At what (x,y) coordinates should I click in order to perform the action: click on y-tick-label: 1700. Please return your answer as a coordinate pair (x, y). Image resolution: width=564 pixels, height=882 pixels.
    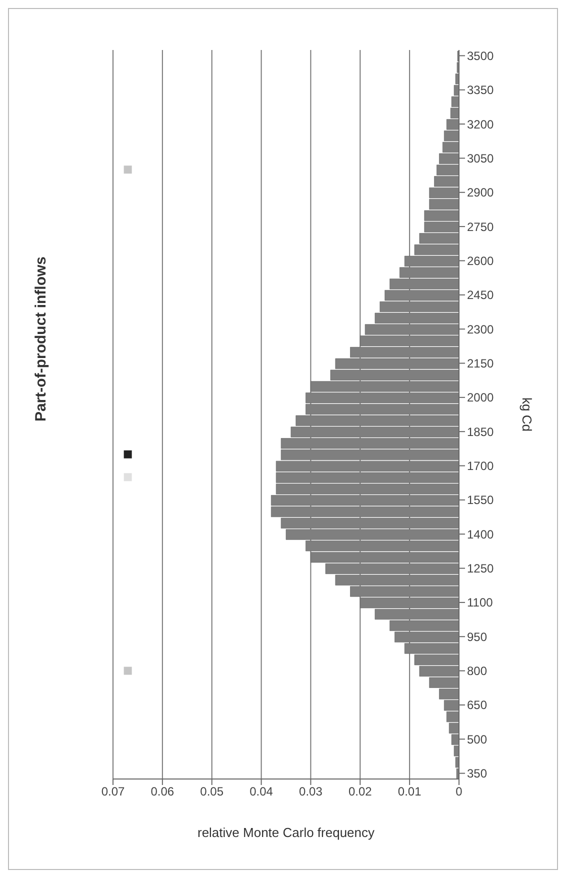
    Looking at the image, I should click on (480, 466).